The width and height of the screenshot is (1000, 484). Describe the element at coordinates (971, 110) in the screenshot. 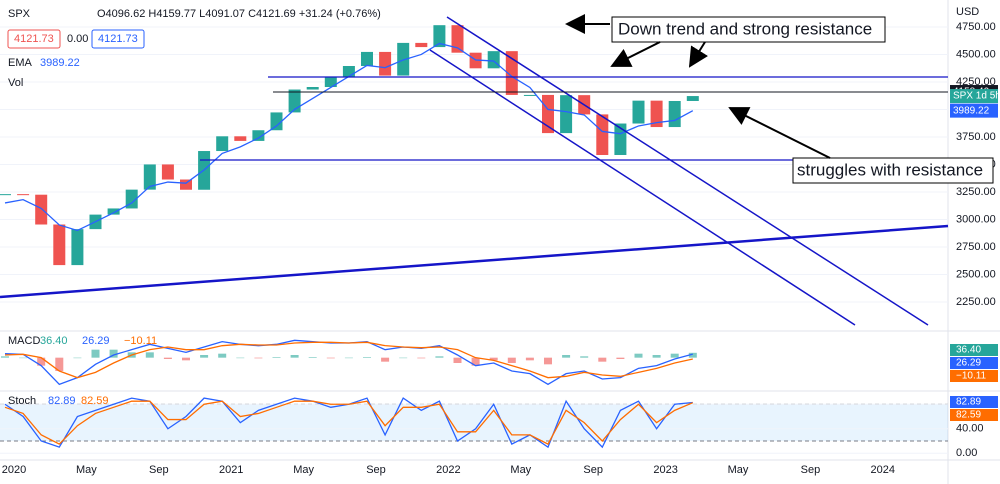

I see `price-label: 3989.22` at that location.